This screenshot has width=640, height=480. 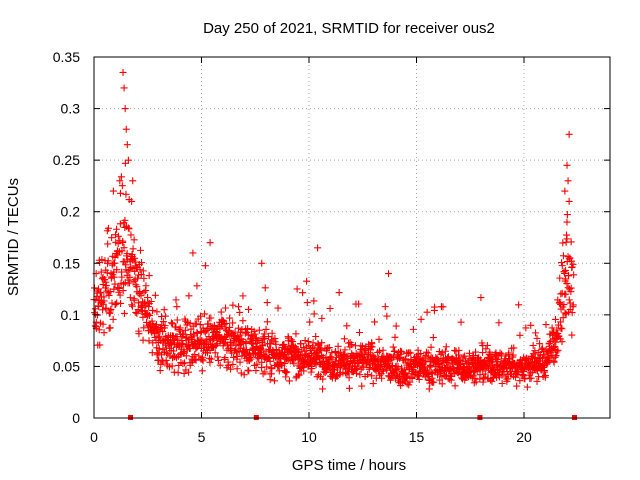 What do you see at coordinates (71, 212) in the screenshot?
I see `y-tick-label: 0.2` at bounding box center [71, 212].